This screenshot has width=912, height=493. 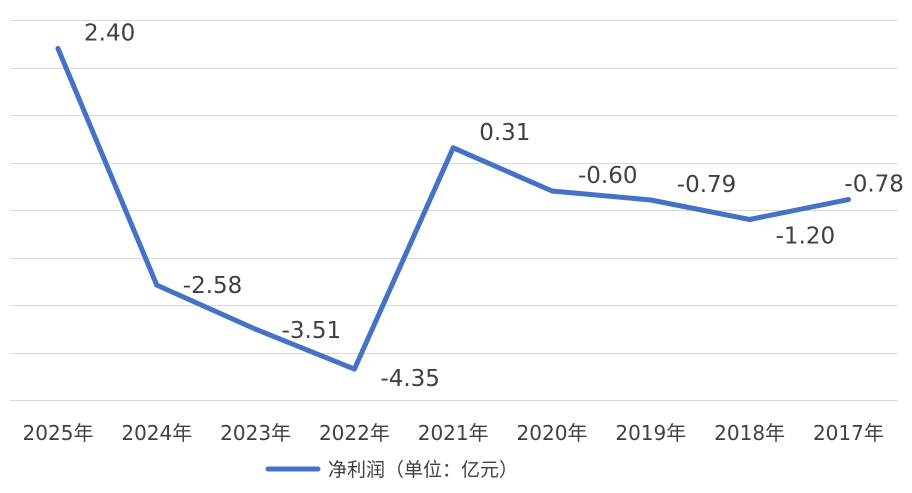 What do you see at coordinates (156, 433) in the screenshot?
I see `x-tick-label: 2024年` at bounding box center [156, 433].